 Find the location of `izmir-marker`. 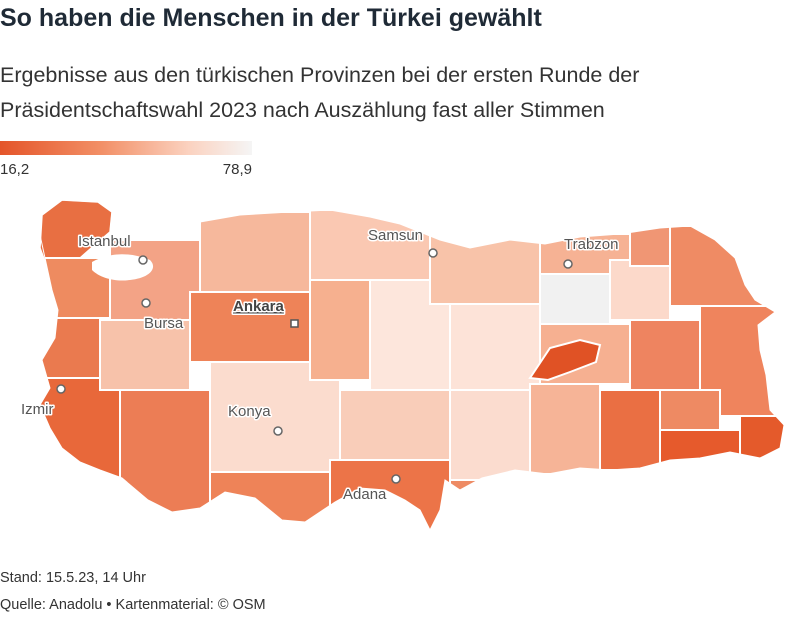

izmir-marker is located at coordinates (61, 389).